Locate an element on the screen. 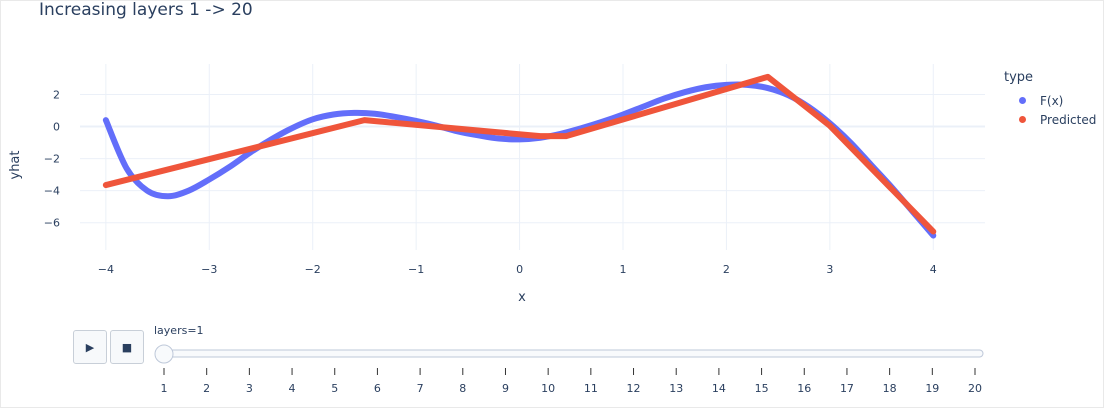 Image resolution: width=1104 pixels, height=408 pixels. x-axis-label: x is located at coordinates (522, 297).